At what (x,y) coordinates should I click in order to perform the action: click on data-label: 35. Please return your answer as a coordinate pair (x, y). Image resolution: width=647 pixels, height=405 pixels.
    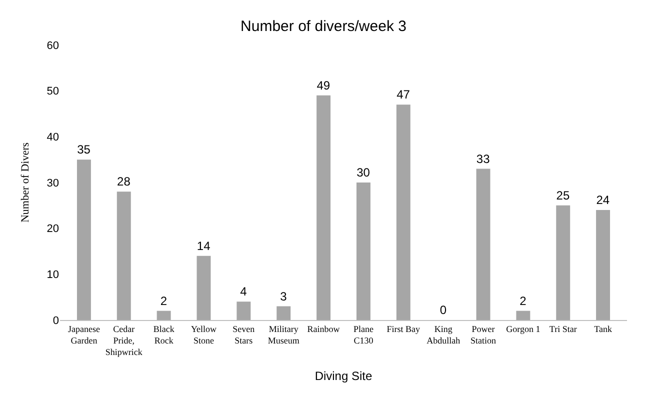
    Looking at the image, I should click on (84, 149).